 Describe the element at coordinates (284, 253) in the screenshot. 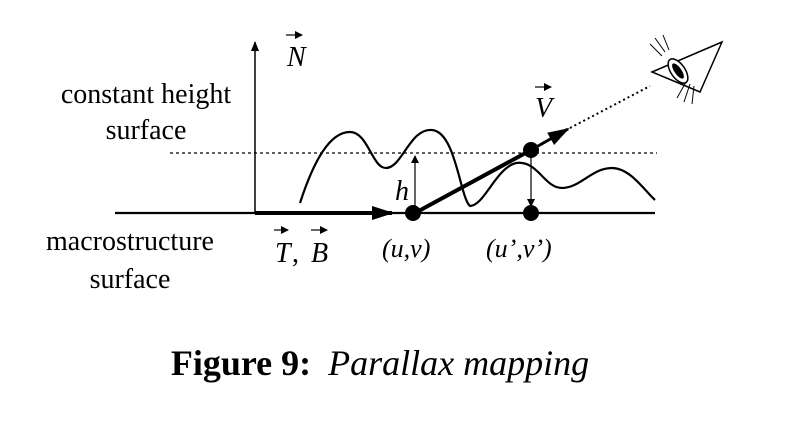

I see `tangent-vector-text: T` at that location.